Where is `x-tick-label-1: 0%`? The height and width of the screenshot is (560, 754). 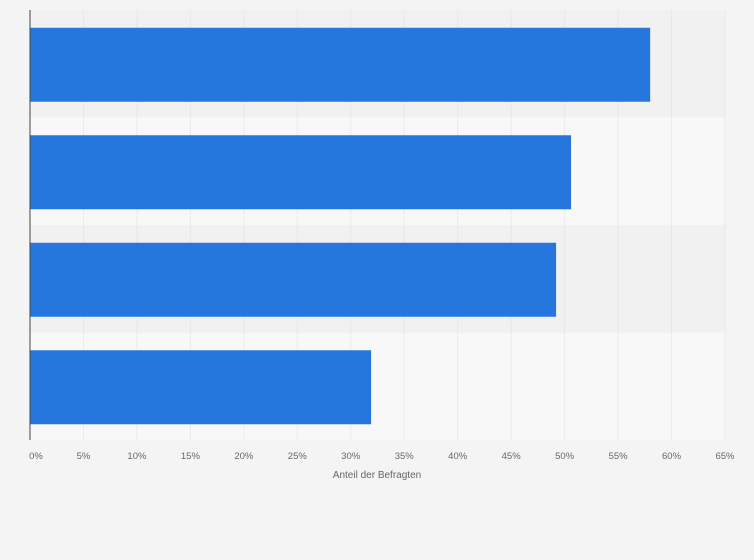 x-tick-label-1: 0% is located at coordinates (36, 456).